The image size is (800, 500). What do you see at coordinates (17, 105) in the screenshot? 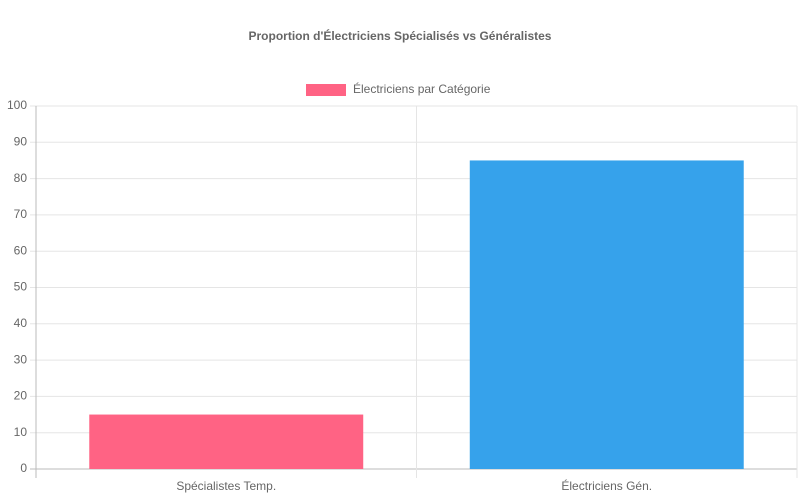
I see `y-tick-label: 100` at bounding box center [17, 105].